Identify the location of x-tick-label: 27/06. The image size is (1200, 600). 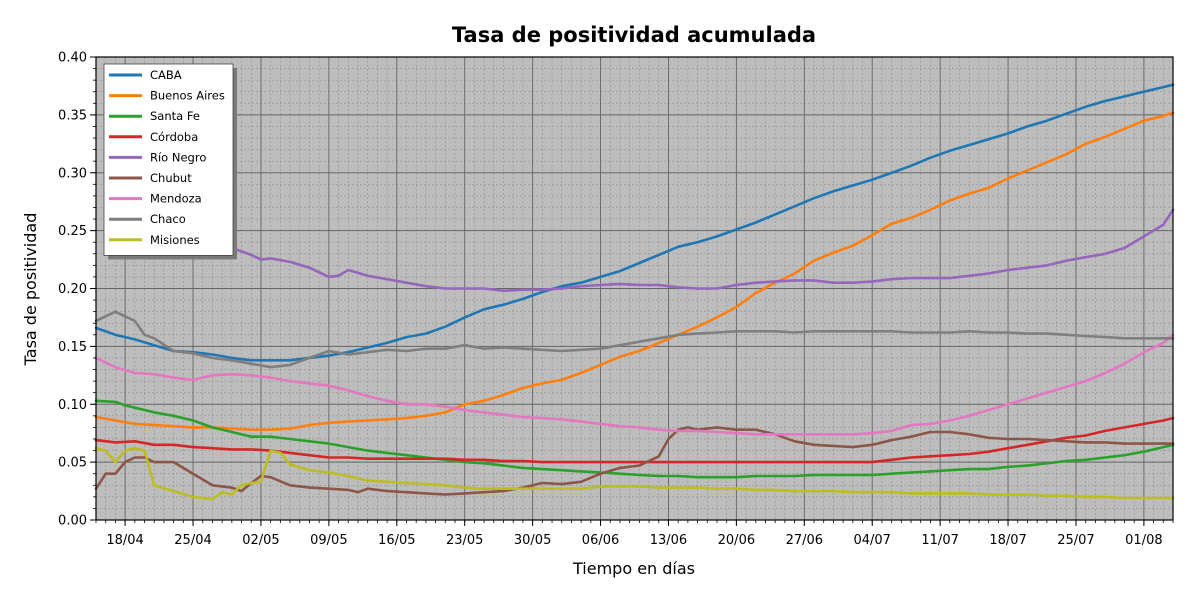
(804, 540).